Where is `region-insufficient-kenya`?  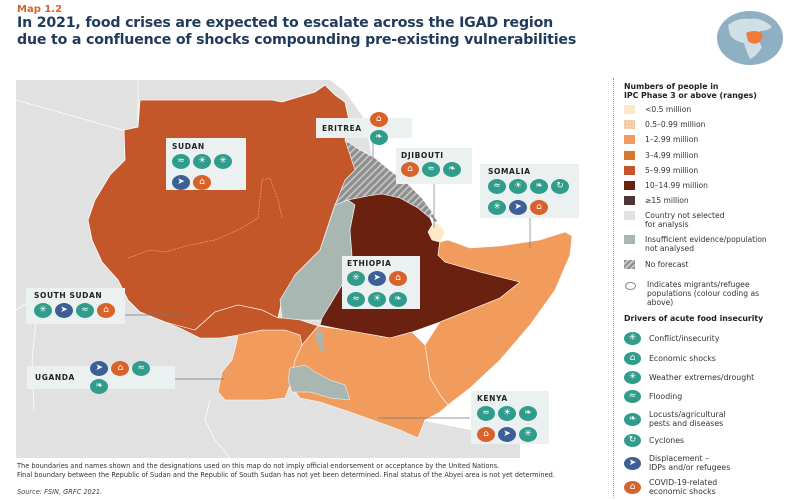
region-insufficient-kenya is located at coordinates (319, 382).